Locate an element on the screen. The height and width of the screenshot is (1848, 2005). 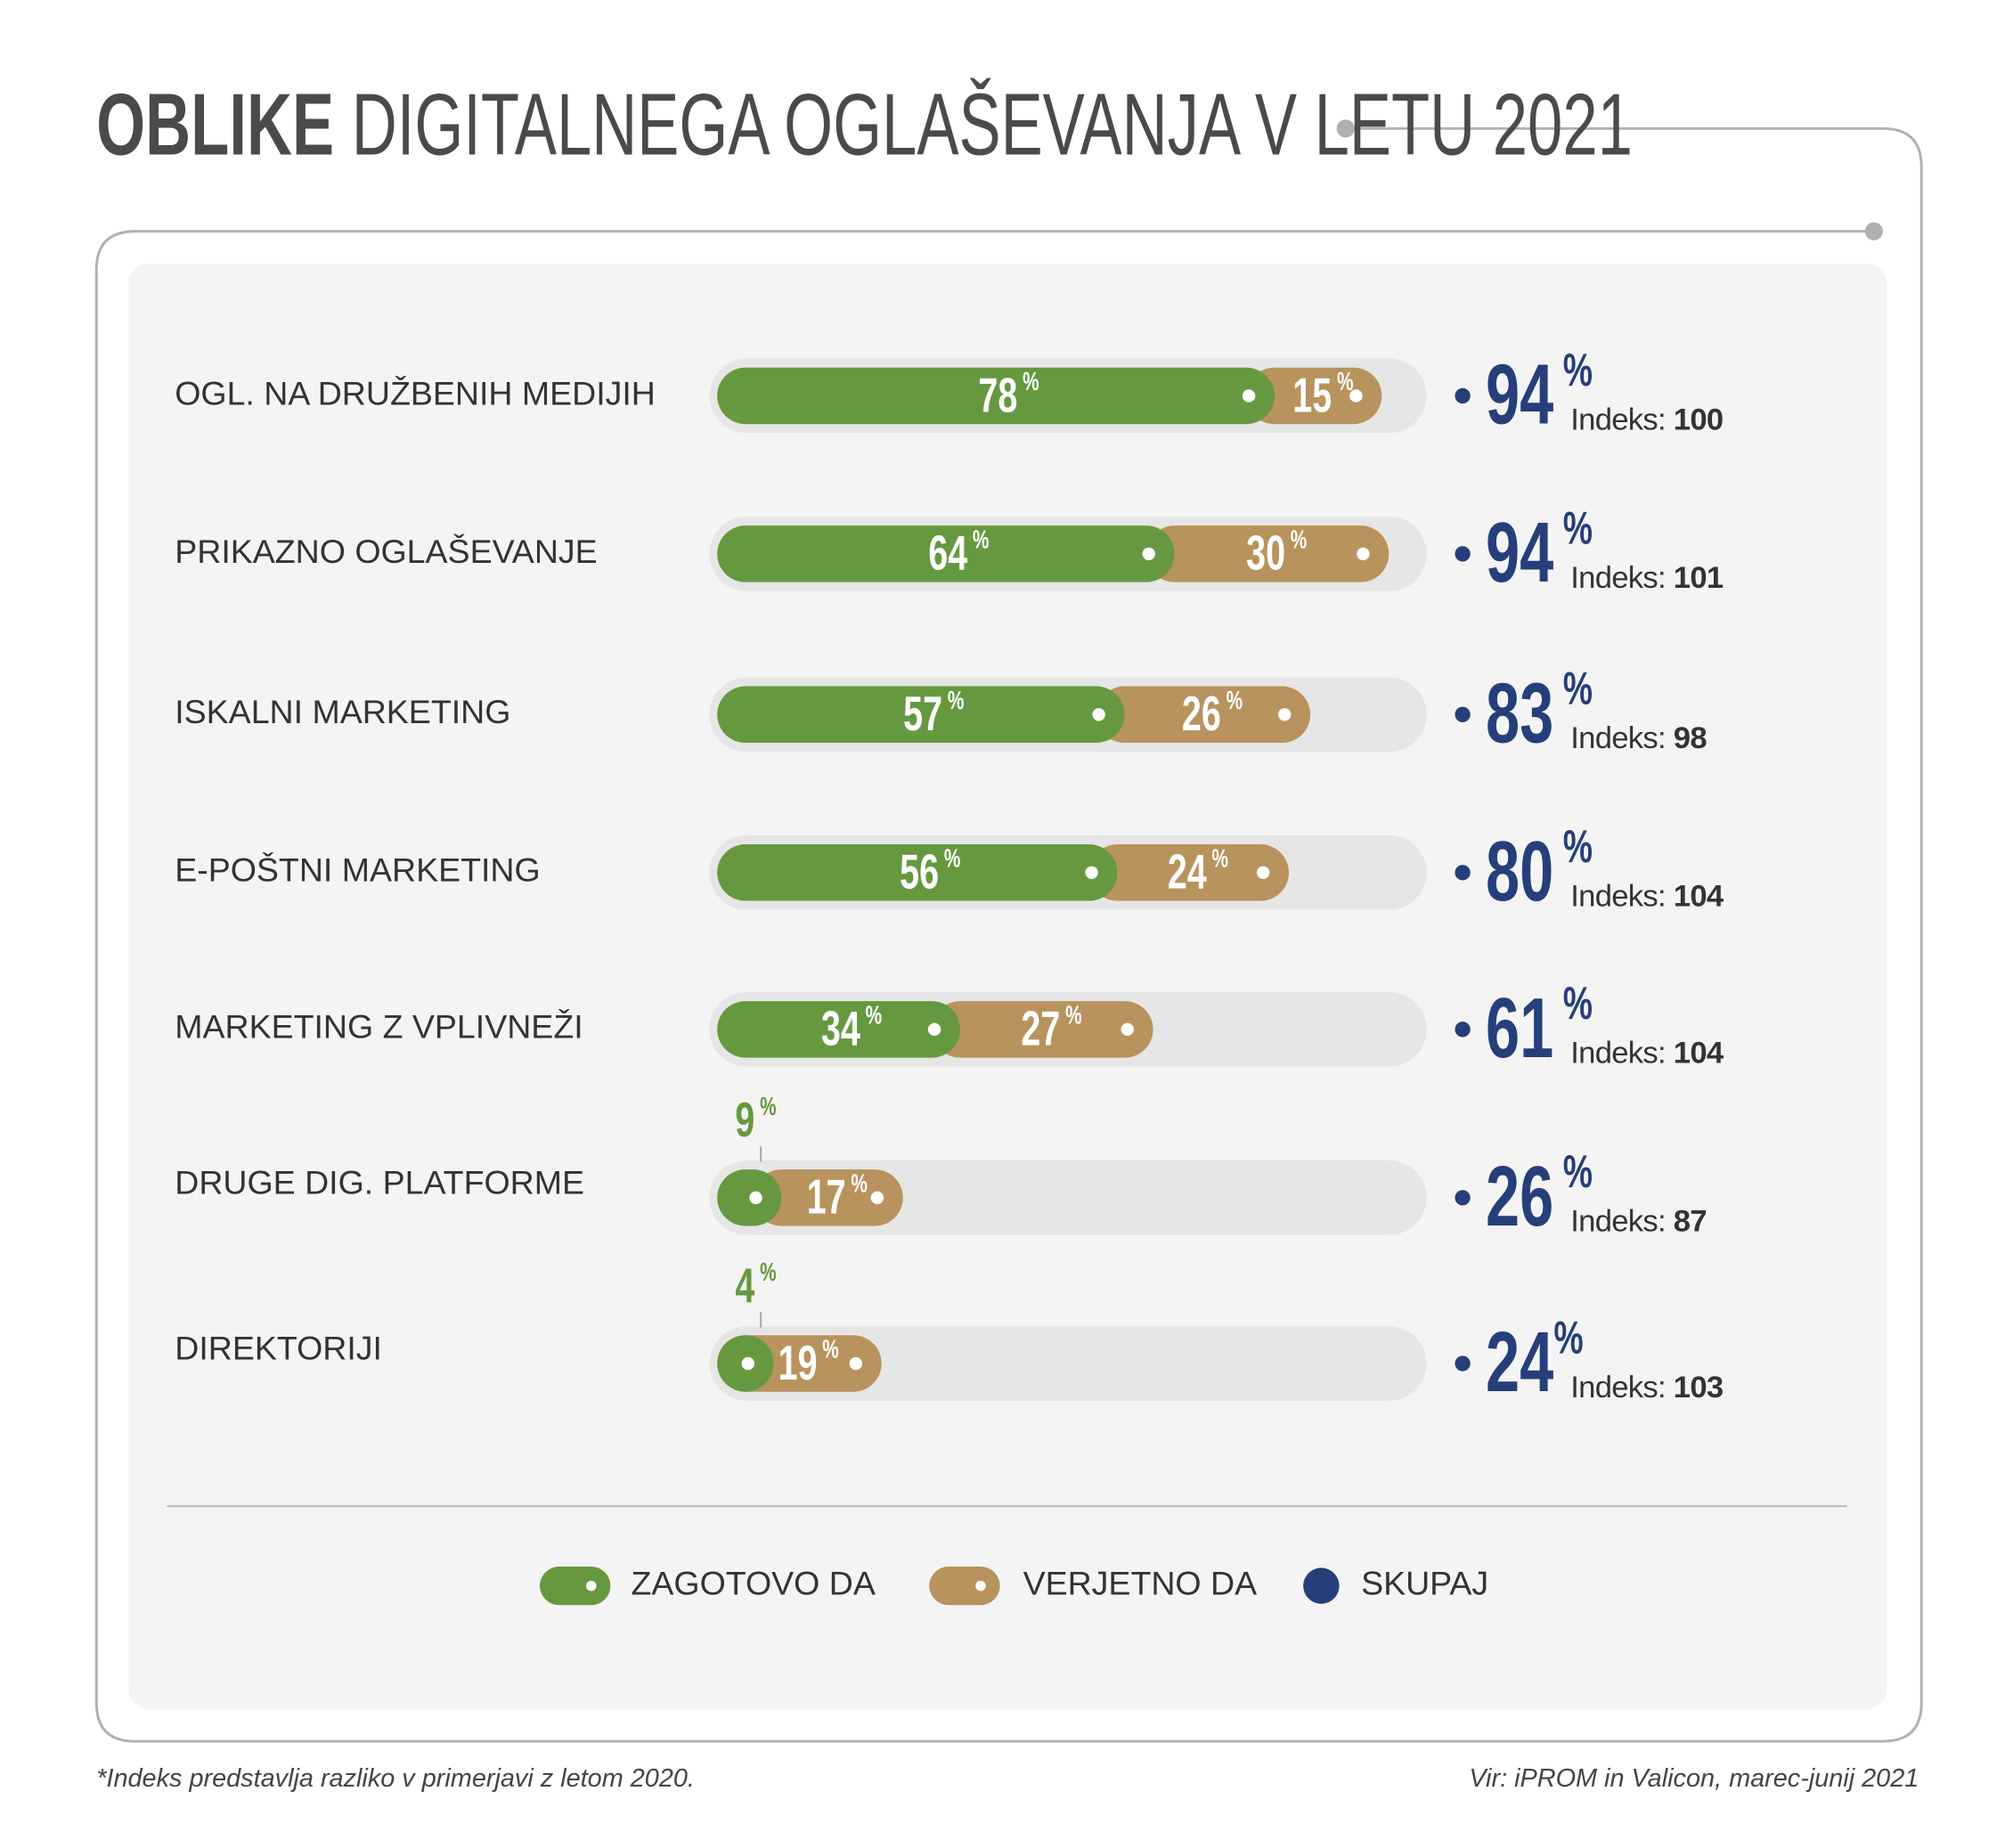
legend-label: VERJETNO DA is located at coordinates (1140, 1583).